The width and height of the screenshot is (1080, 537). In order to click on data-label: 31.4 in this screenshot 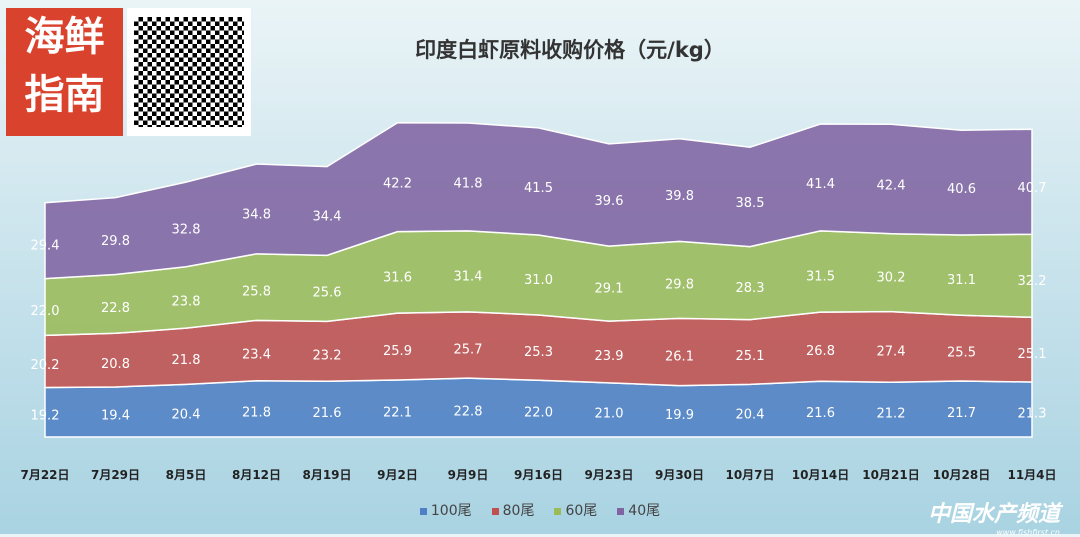, I will do `click(468, 276)`.